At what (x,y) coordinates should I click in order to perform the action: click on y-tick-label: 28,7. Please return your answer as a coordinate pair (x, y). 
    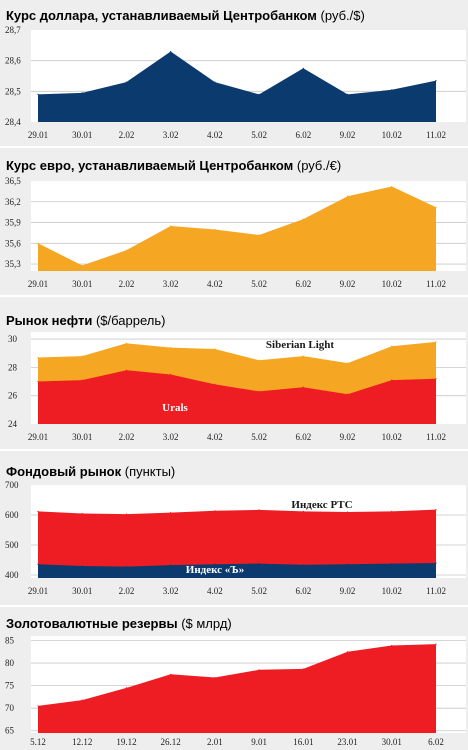
    Looking at the image, I should click on (13, 30).